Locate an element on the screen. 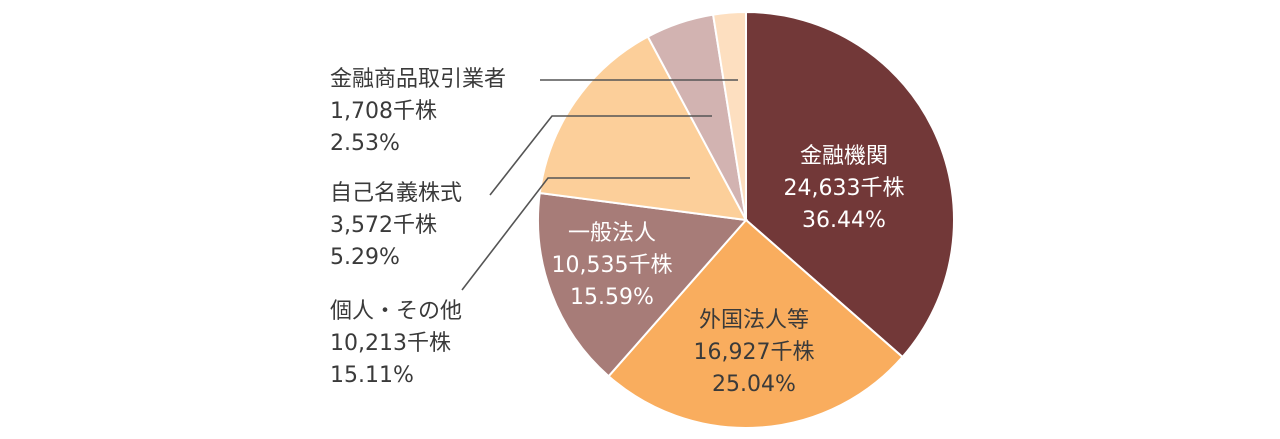 This screenshot has width=1280, height=439. slice-label-financial-institutions: 金融機関 24,633千株 36.44% is located at coordinates (844, 188).